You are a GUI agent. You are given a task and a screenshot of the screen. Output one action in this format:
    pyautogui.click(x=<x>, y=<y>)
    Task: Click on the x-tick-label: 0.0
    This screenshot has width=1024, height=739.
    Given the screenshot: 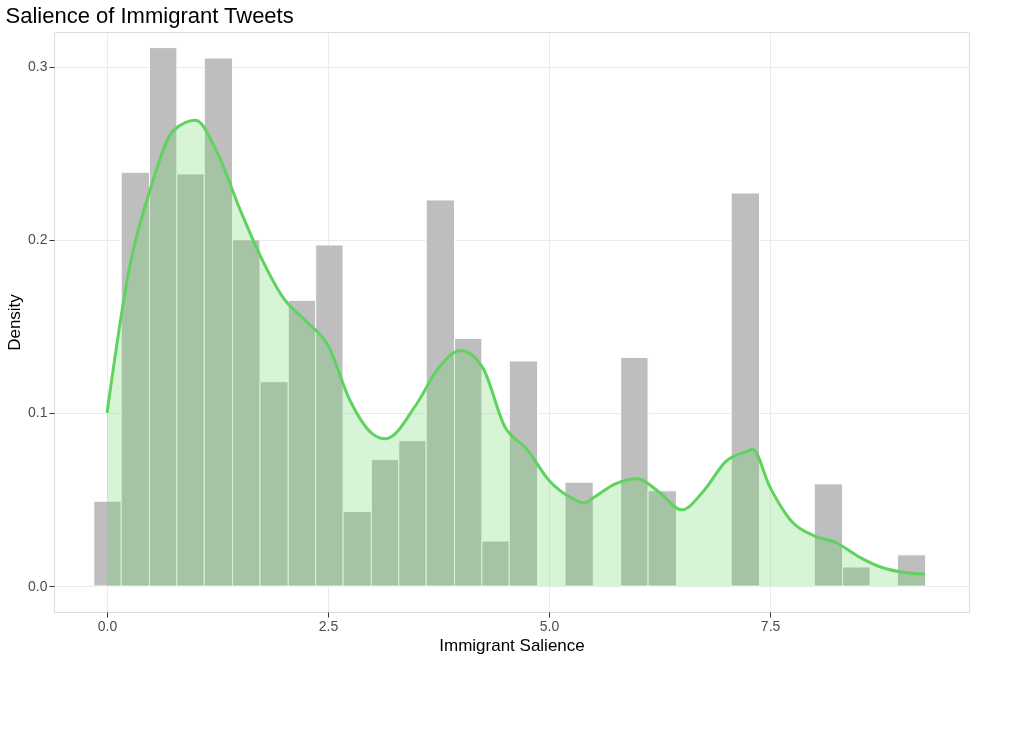 What is the action you would take?
    pyautogui.click(x=107, y=625)
    